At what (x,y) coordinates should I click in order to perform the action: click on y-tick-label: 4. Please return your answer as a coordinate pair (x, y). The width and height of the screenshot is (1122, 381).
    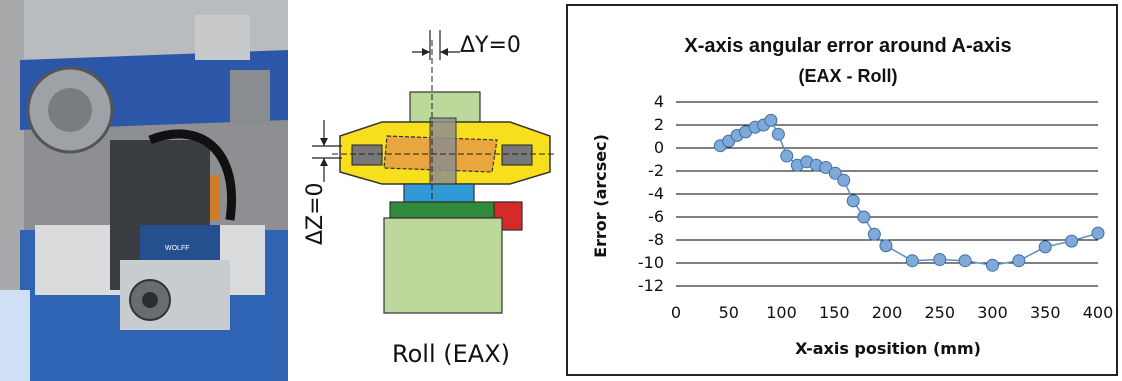
    Looking at the image, I should click on (659, 101).